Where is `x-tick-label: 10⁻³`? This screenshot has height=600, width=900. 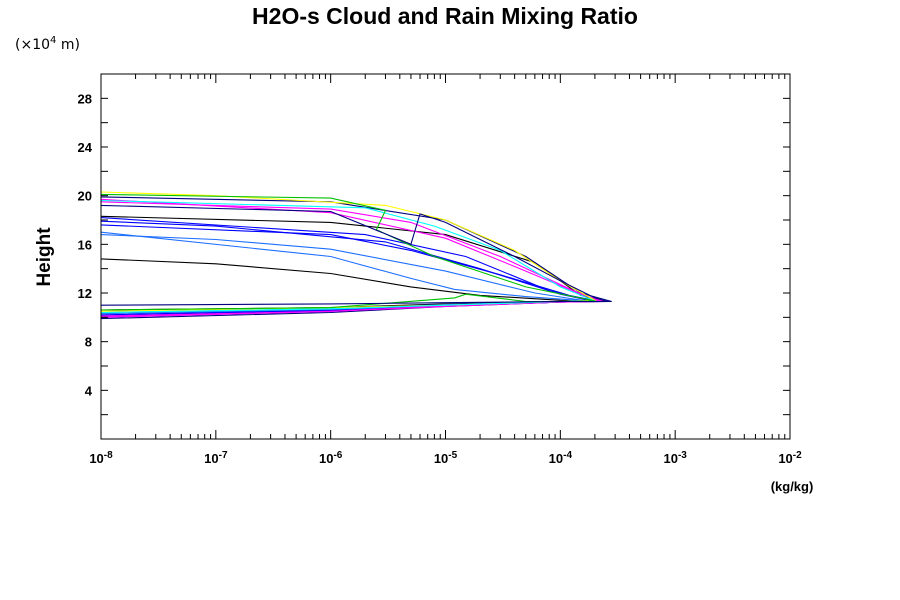 x-tick-label: 10⁻³ is located at coordinates (675, 458).